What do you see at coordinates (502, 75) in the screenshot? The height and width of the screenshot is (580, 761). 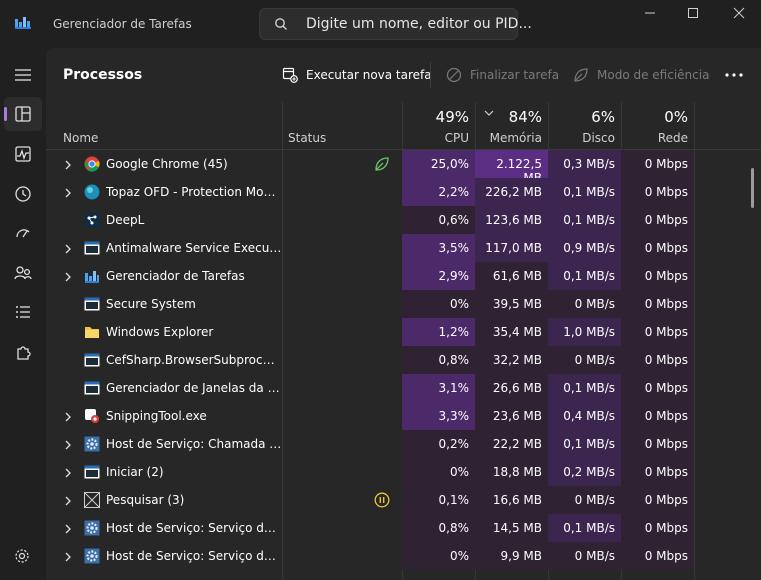 I see `end-task-button: Finalizar tarefa` at bounding box center [502, 75].